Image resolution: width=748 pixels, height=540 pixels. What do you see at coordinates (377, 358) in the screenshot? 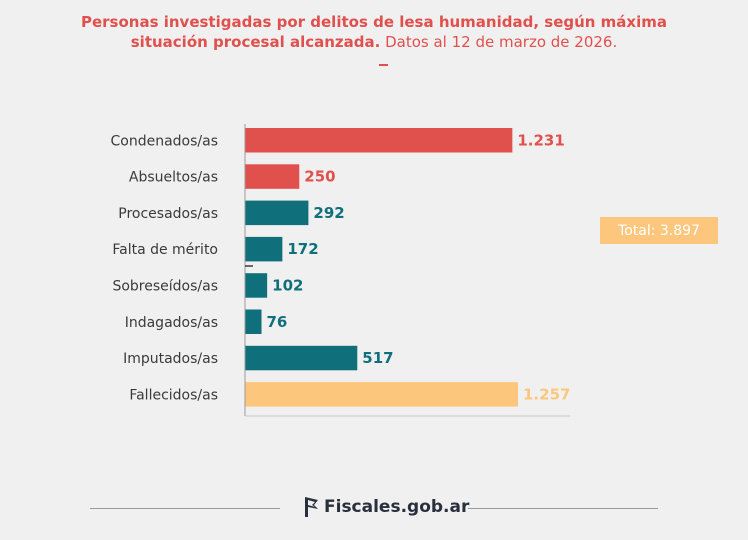
I see `value-label-6: 517` at bounding box center [377, 358].